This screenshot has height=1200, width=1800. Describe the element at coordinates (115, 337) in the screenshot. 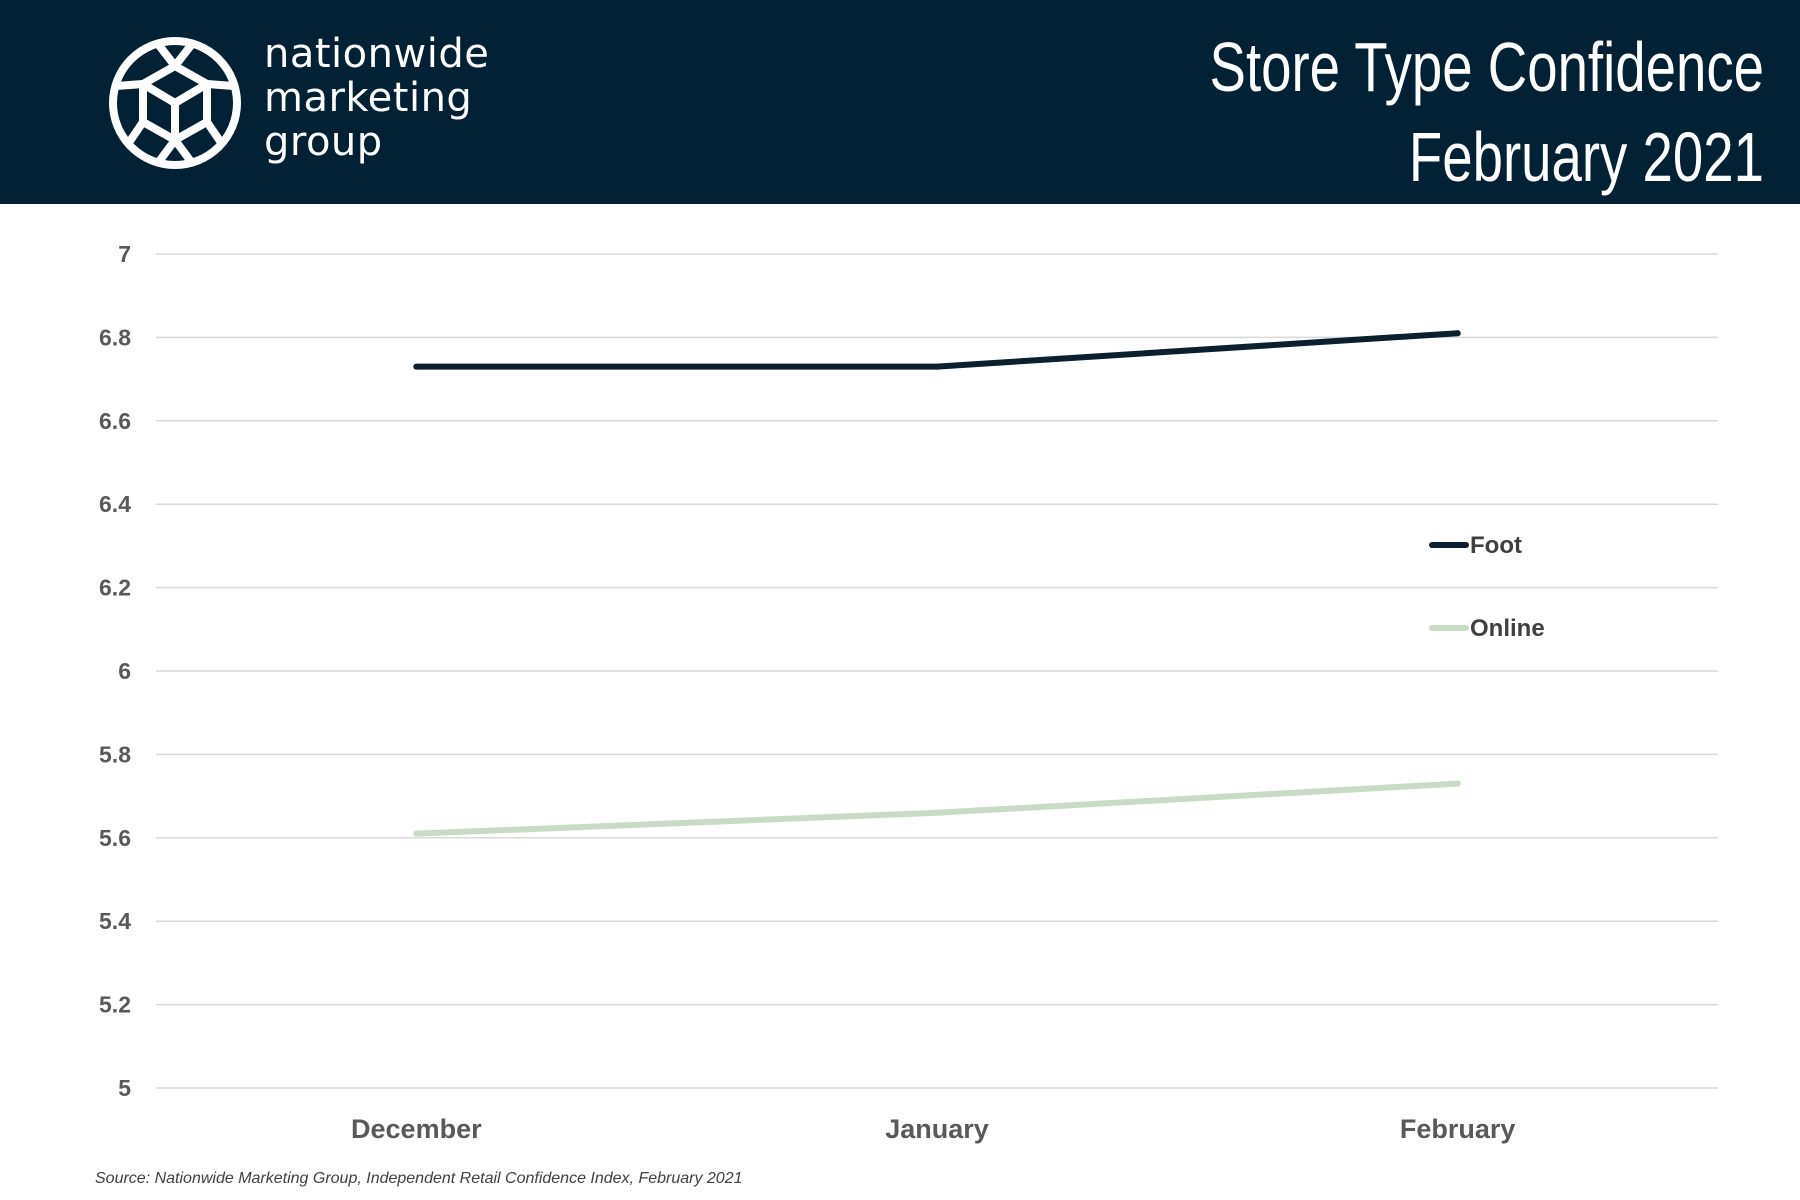

I see `y-tick-label: 6.8` at that location.